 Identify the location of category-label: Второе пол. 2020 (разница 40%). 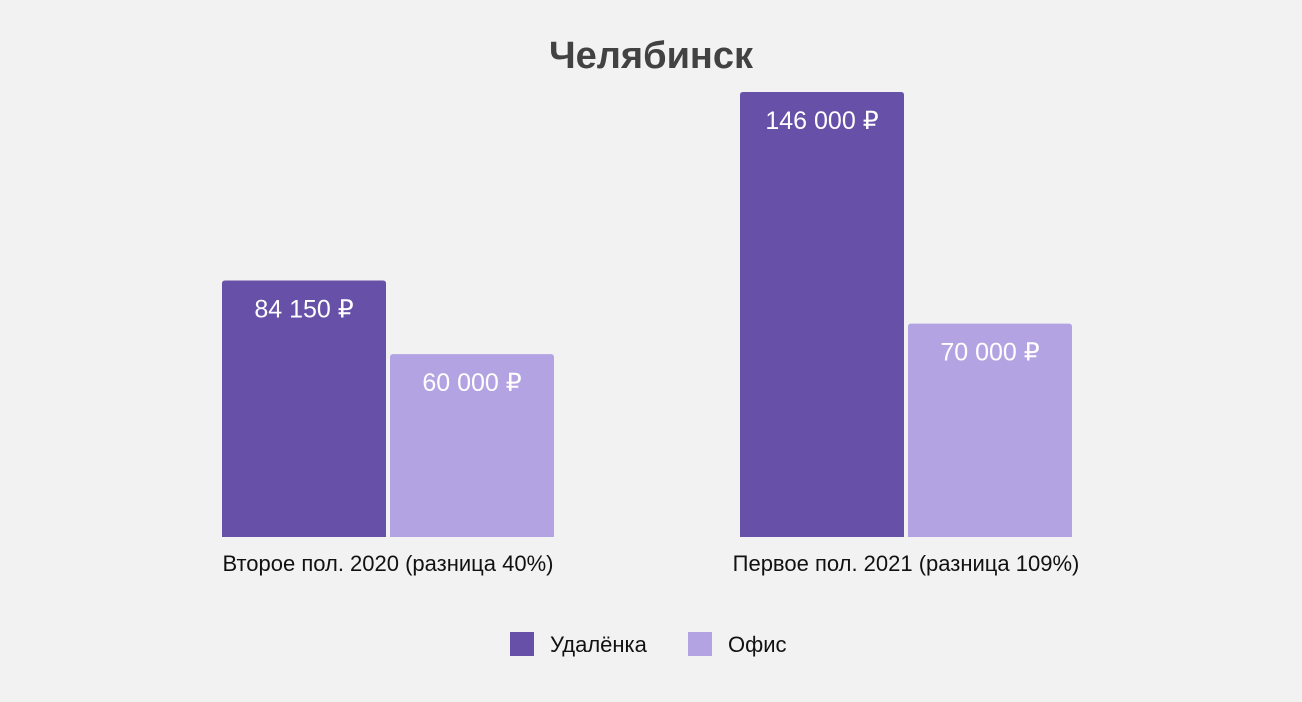
(388, 563).